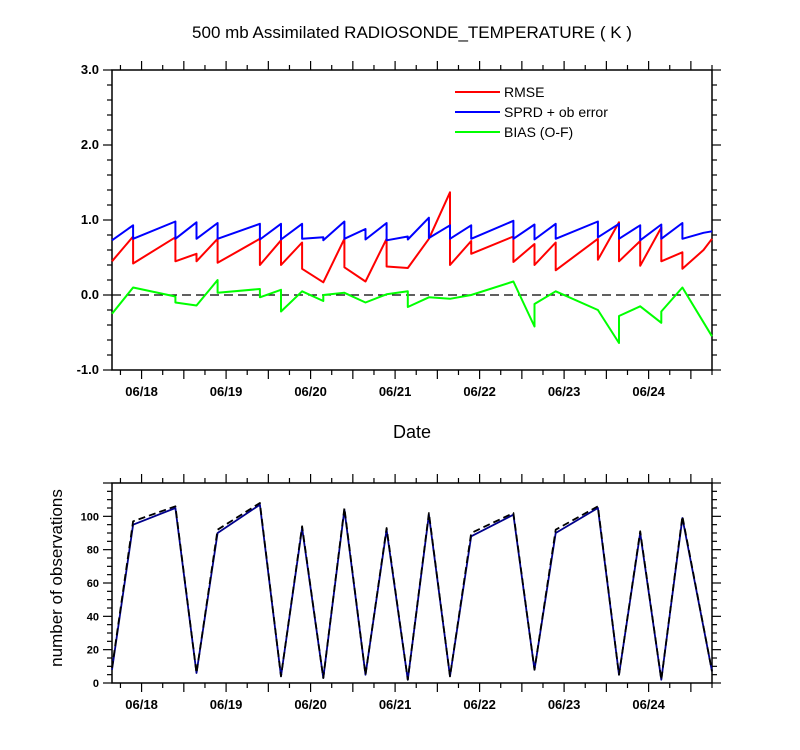  Describe the element at coordinates (90, 517) in the screenshot. I see `y-tick-label: 100` at that location.